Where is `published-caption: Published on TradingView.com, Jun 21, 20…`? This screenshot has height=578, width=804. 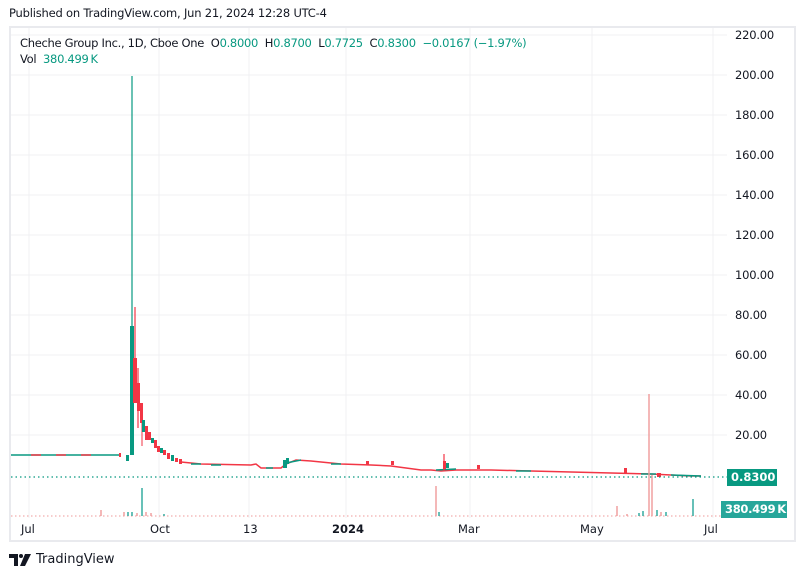
published-caption: Published on TradingView.com, Jun 21, 20… is located at coordinates (168, 13).